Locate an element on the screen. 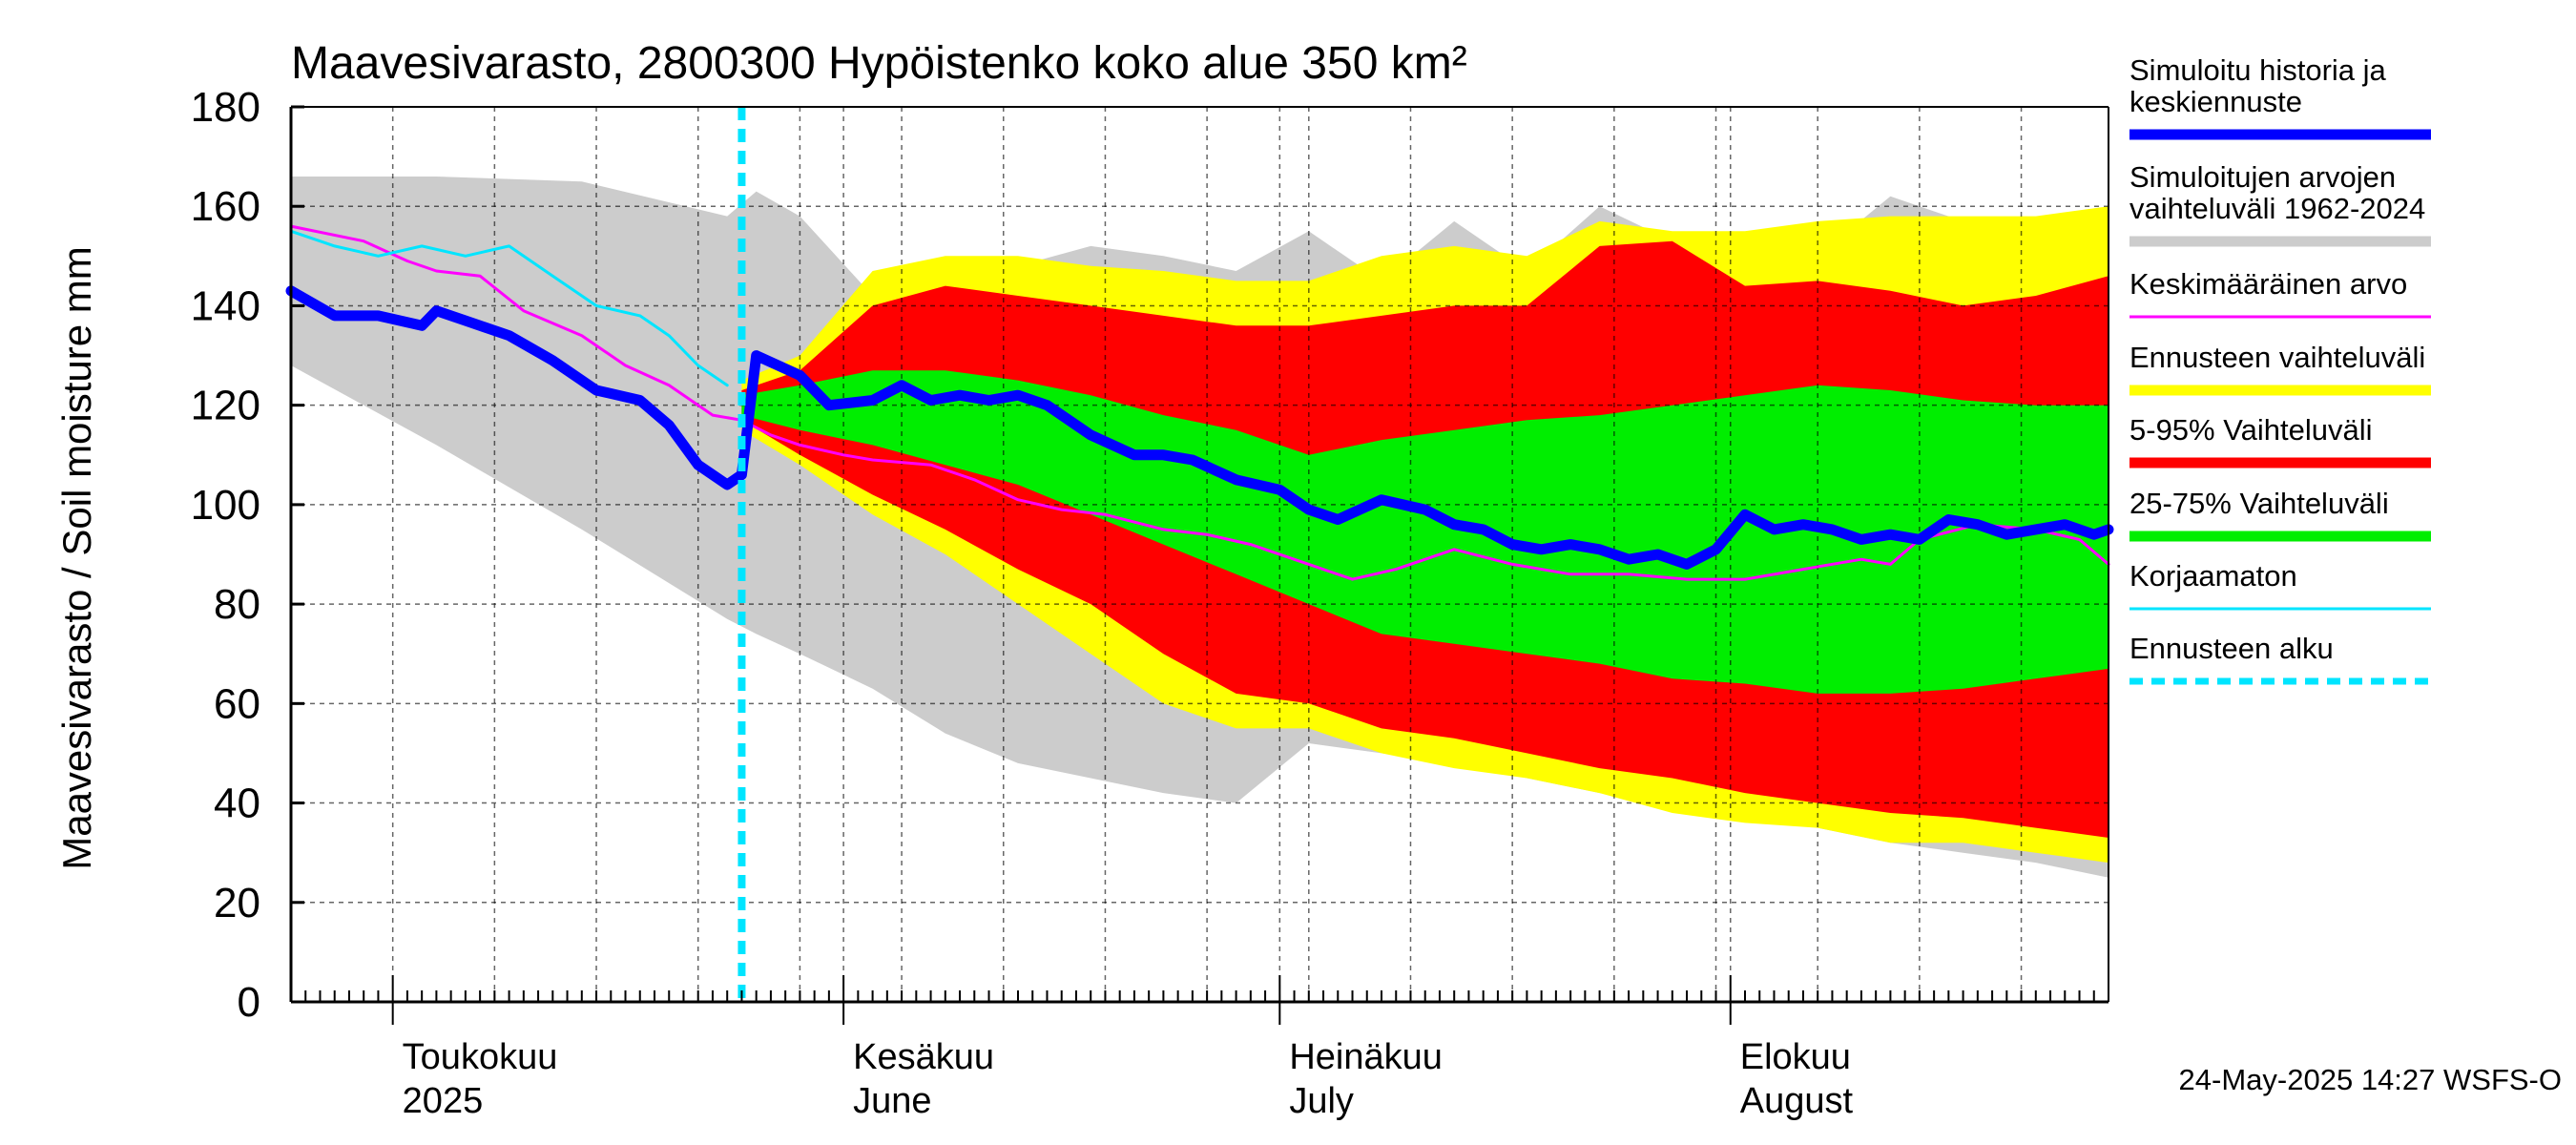  y-tick-label: 80 is located at coordinates (237, 604).